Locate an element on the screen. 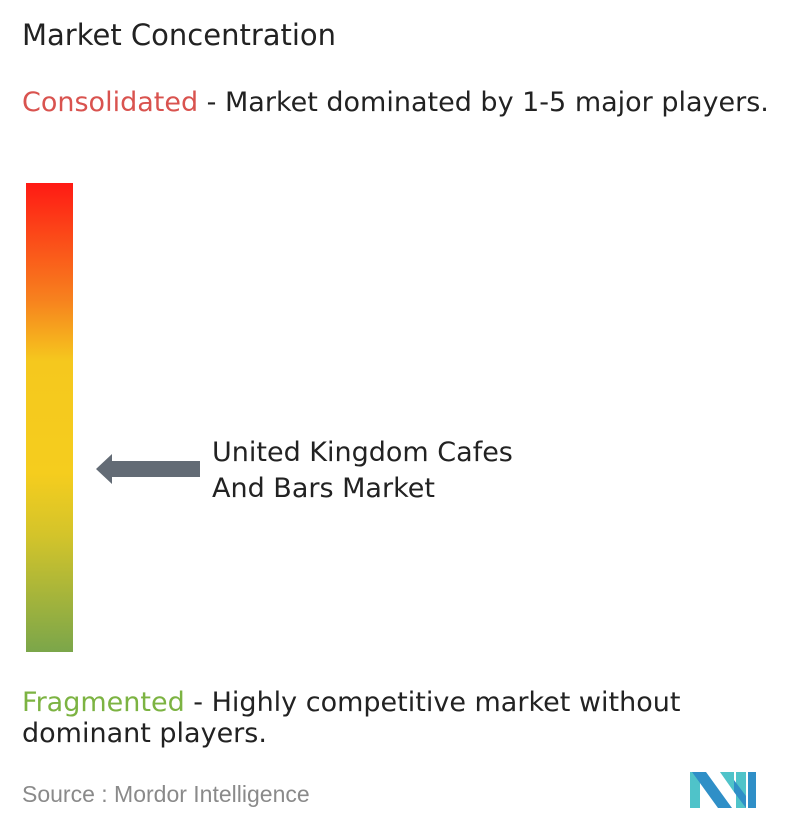 This screenshot has height=834, width=796. fragmented-label: Fragmented is located at coordinates (103, 702).